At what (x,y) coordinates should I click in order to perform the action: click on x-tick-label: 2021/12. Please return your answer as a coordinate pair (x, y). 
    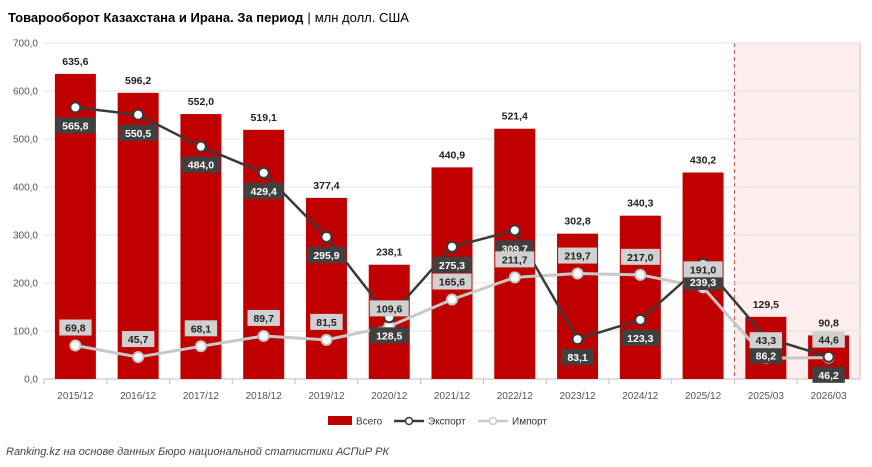
    Looking at the image, I should click on (452, 396).